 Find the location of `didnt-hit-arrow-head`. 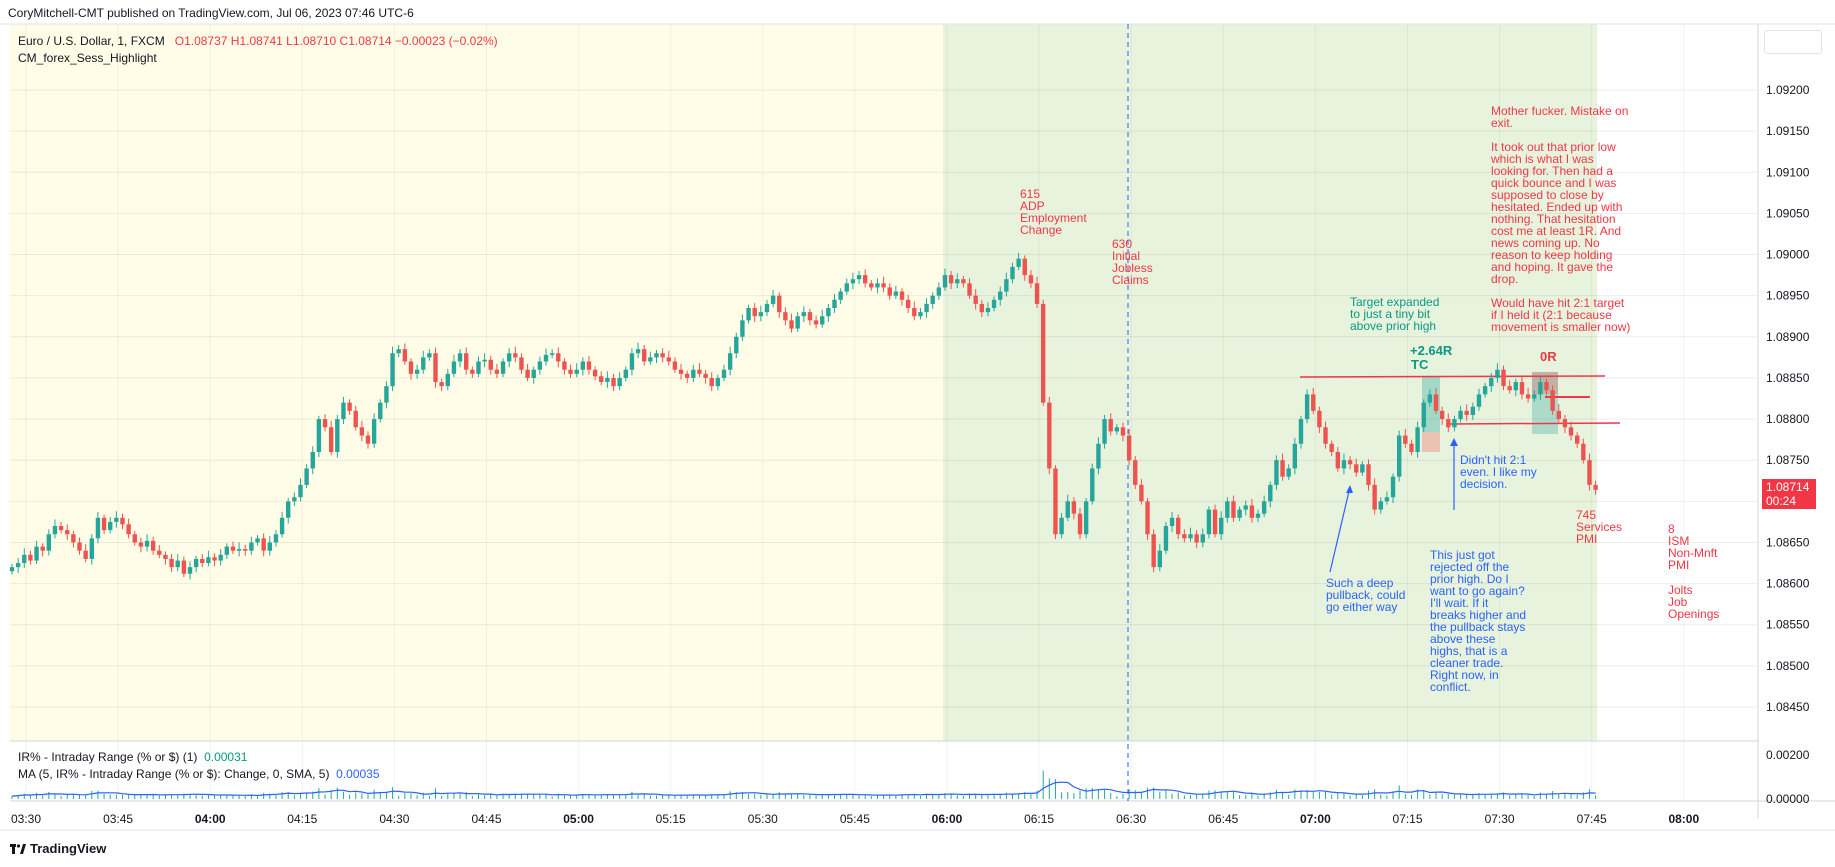

didnt-hit-arrow-head is located at coordinates (1454, 442).